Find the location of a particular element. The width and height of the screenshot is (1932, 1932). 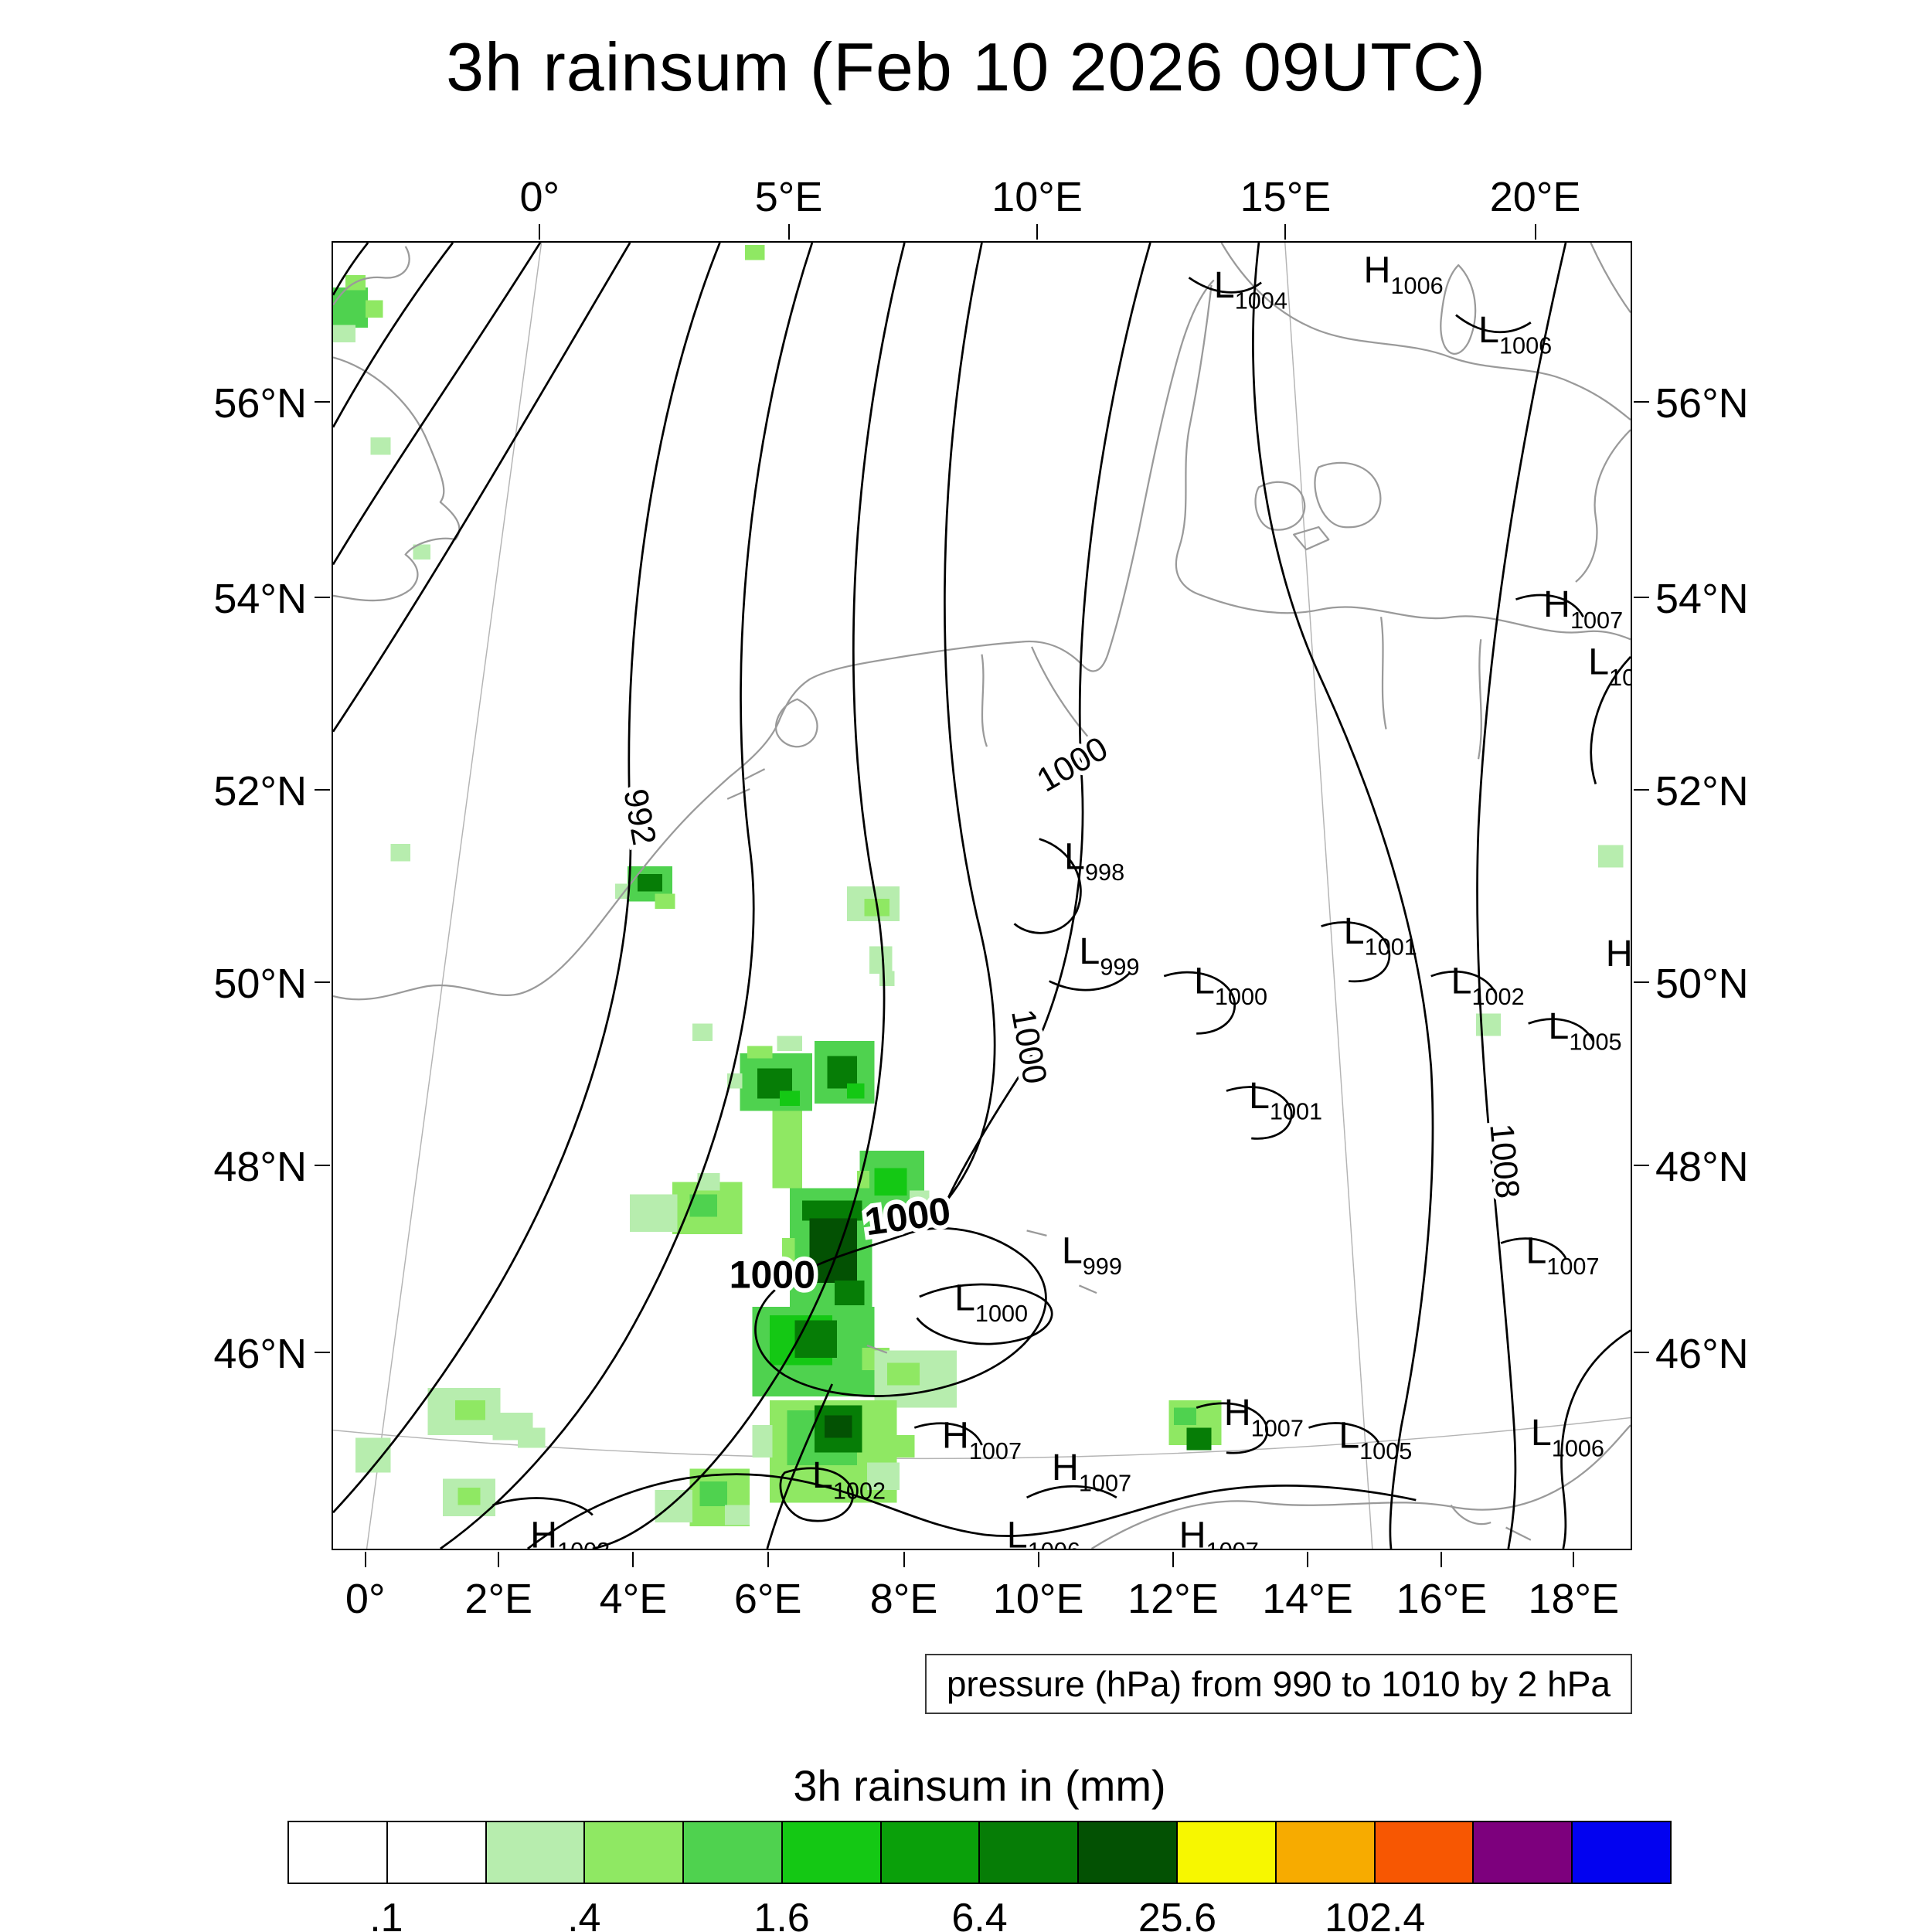

axis-label-left: 46°N is located at coordinates (260, 1355).